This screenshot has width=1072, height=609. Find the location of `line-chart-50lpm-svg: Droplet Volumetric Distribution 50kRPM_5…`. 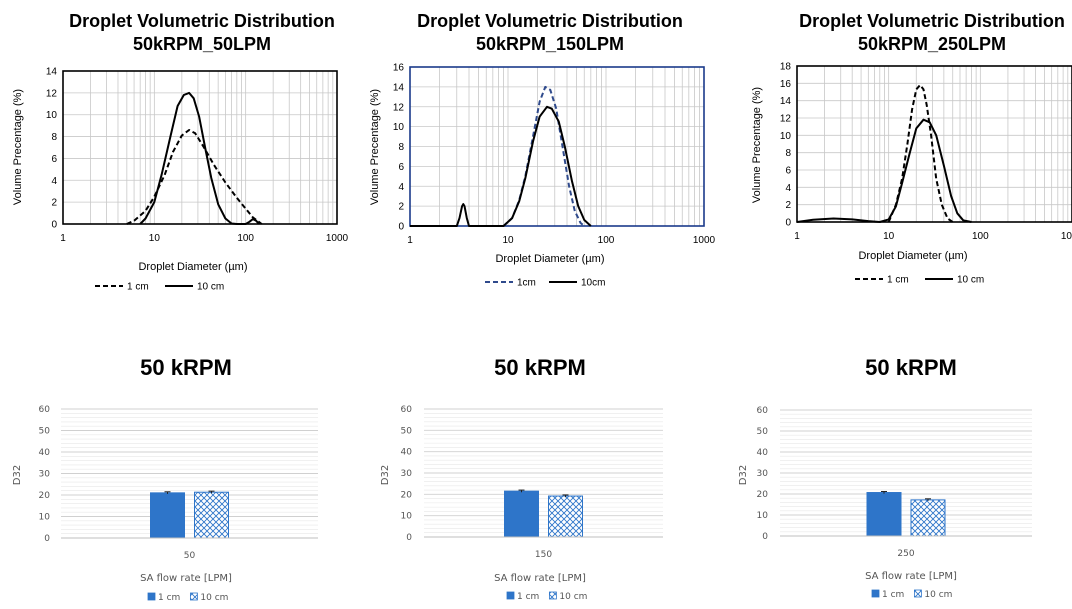

line-chart-50lpm-svg: Droplet Volumetric Distribution 50kRPM_5… is located at coordinates (180, 152).